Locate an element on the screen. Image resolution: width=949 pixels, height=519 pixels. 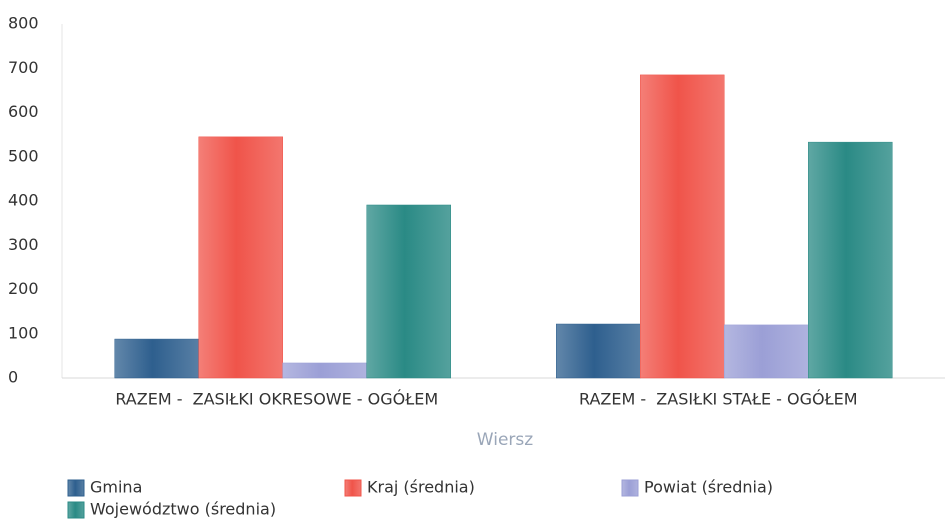
y-tick-label: 500 is located at coordinates (23, 155).